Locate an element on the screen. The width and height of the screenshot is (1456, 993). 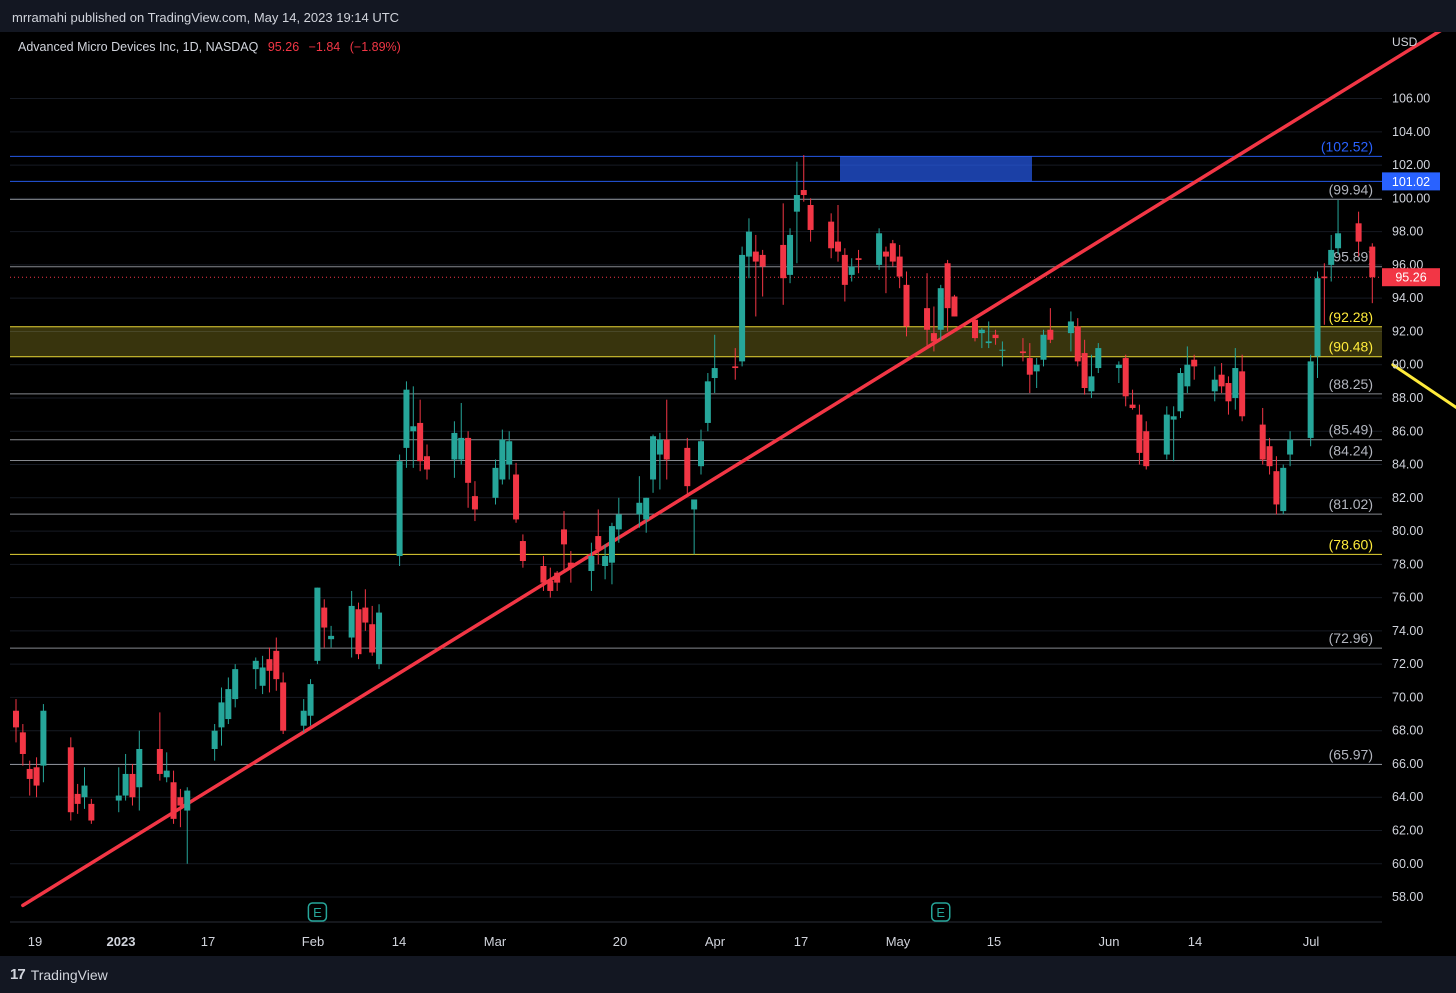
time-tick-label: Feb is located at coordinates (313, 941).